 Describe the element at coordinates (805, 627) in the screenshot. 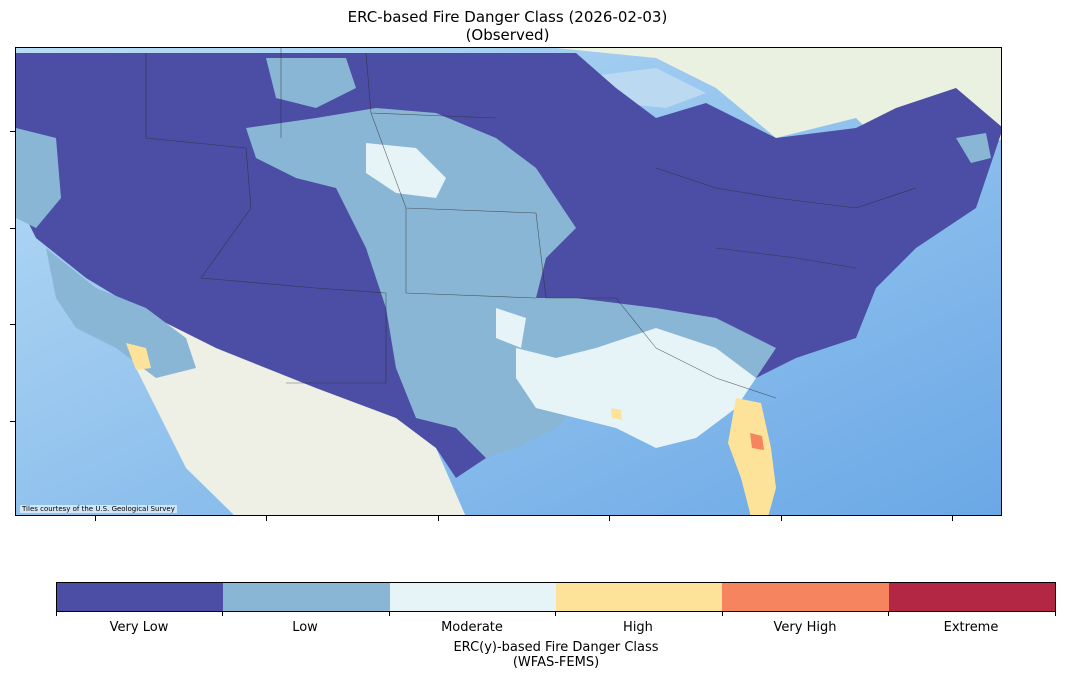

I see `colorbar-label-very-high: Very High` at that location.